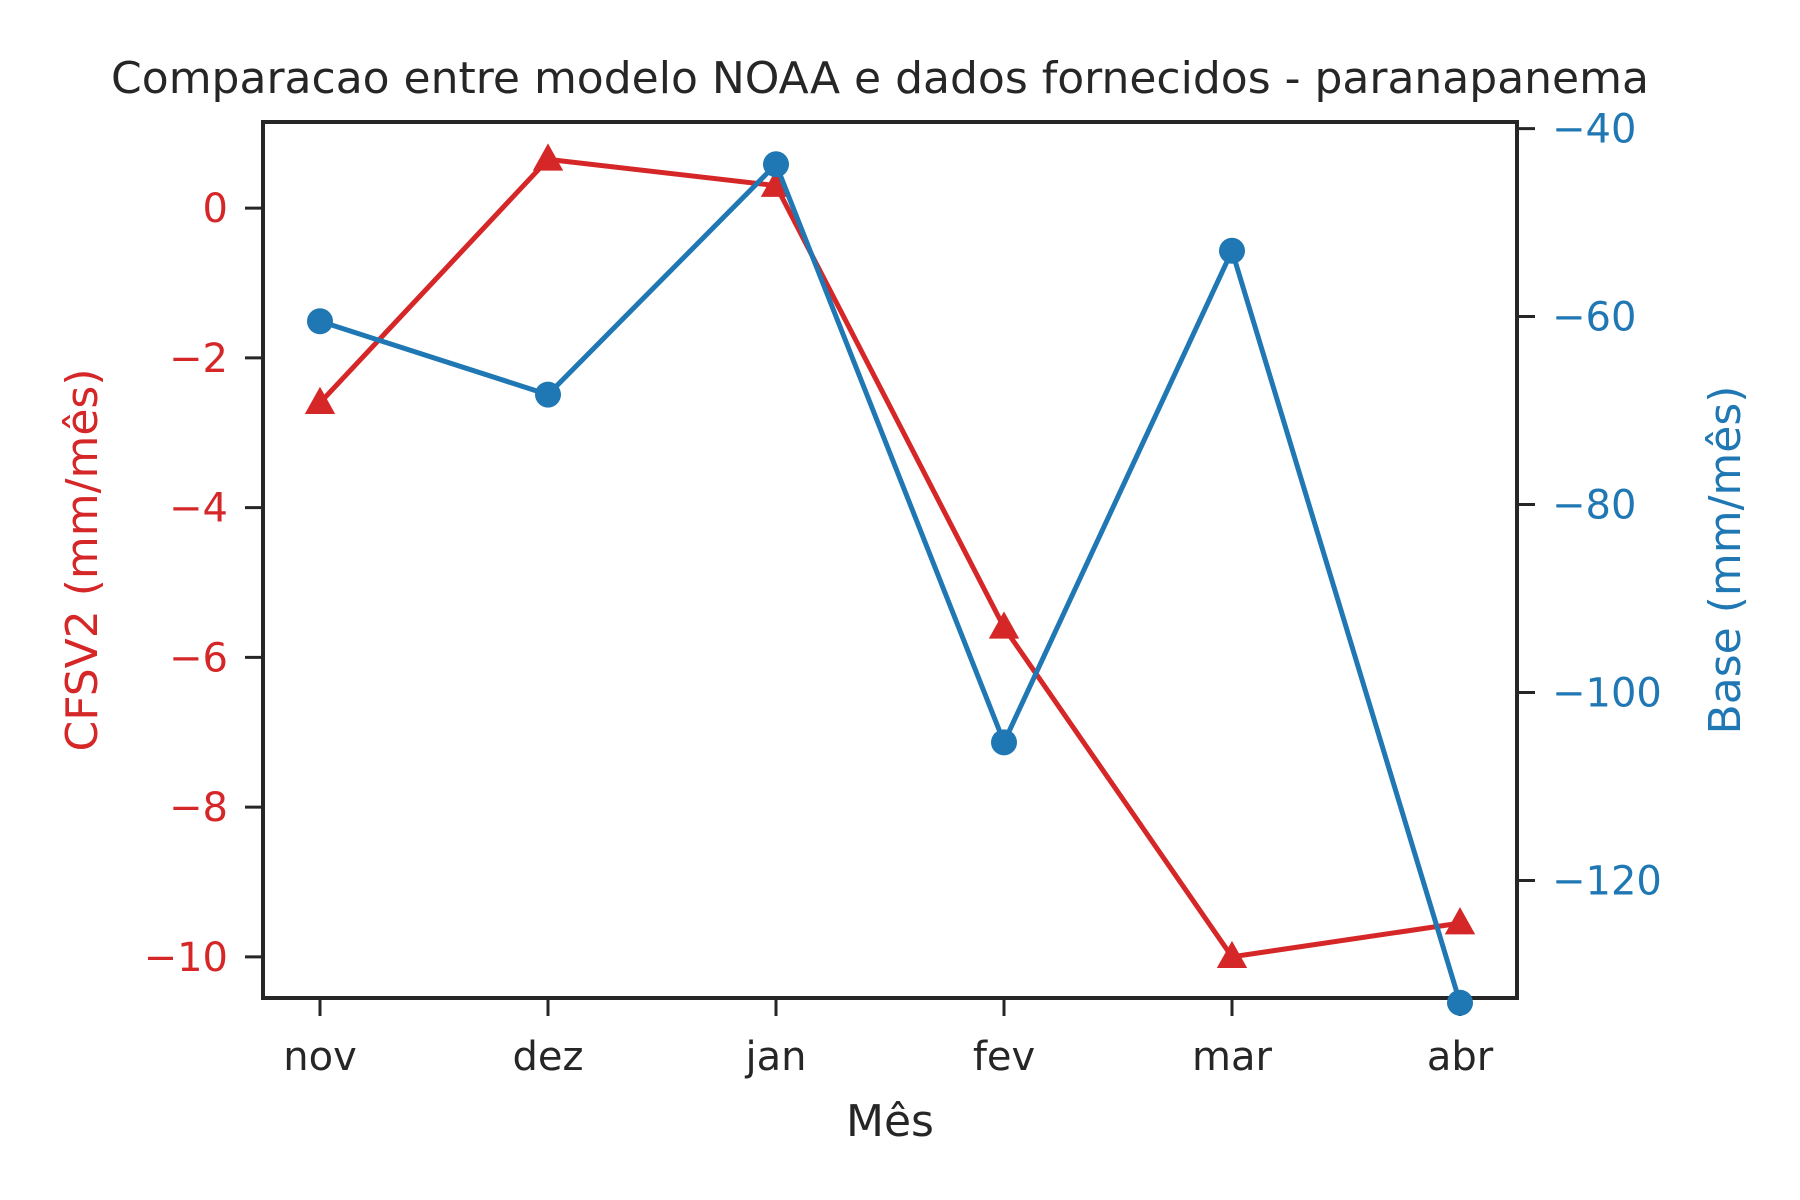 The width and height of the screenshot is (1800, 1200). Describe the element at coordinates (215, 209) in the screenshot. I see `y-left-tick-label: 0` at that location.